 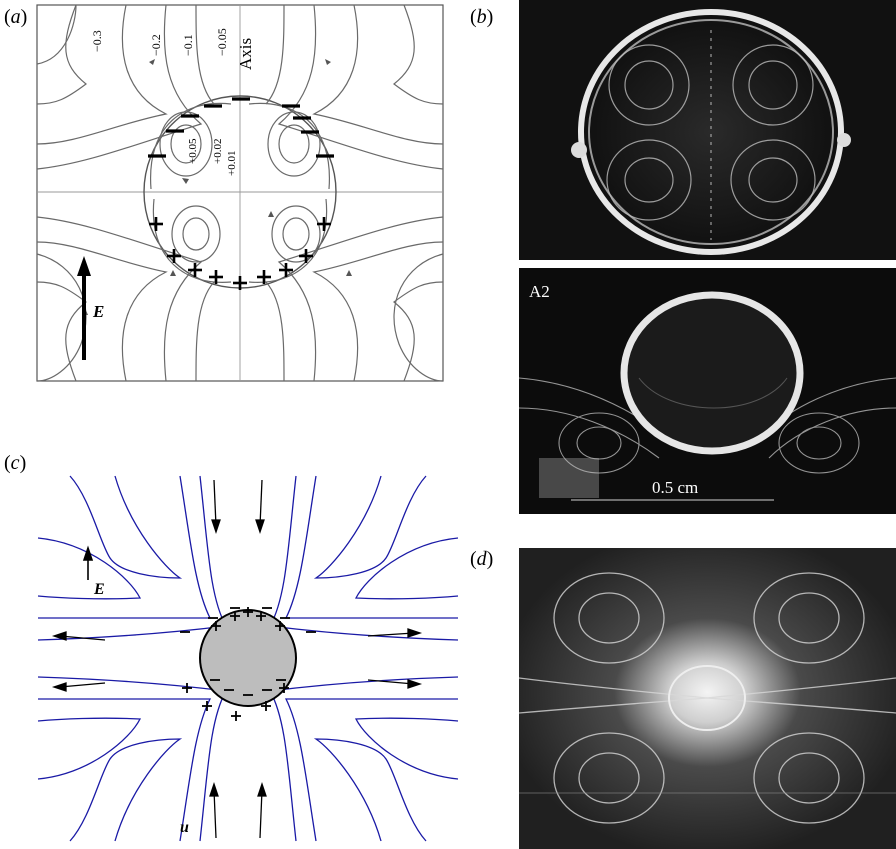 I want to click on panel-c-charges, so click(x=248, y=664).